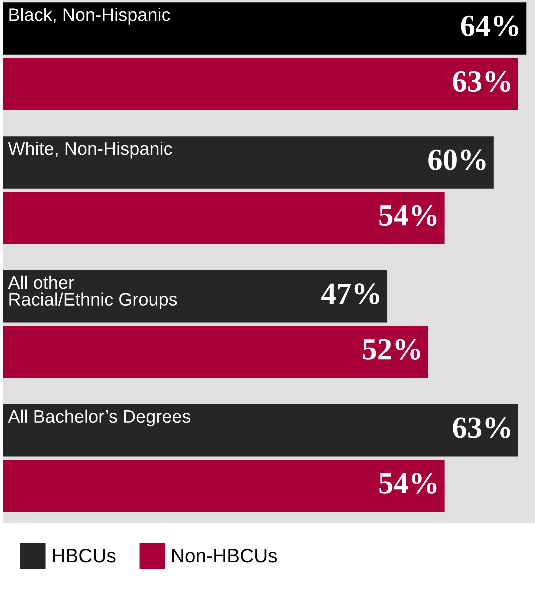  I want to click on y-tick-label: All other Racial/Ethnic Groups, so click(93, 293).